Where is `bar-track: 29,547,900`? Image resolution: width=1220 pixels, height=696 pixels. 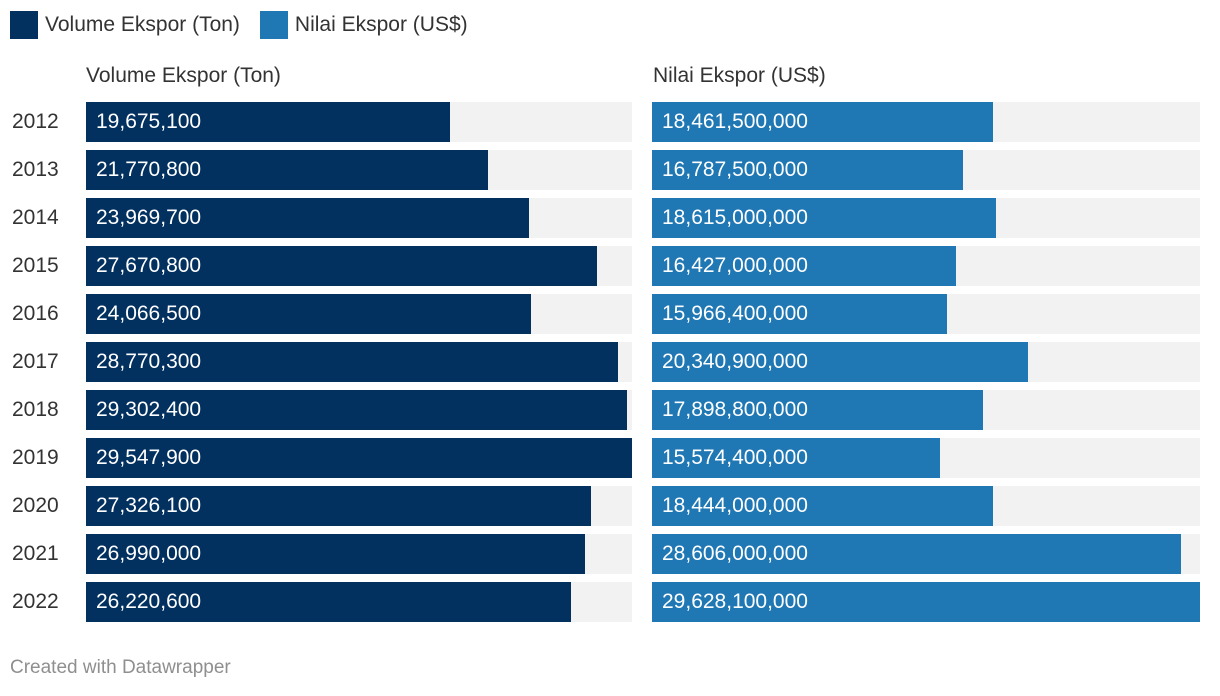
bar-track: 29,547,900 is located at coordinates (359, 458).